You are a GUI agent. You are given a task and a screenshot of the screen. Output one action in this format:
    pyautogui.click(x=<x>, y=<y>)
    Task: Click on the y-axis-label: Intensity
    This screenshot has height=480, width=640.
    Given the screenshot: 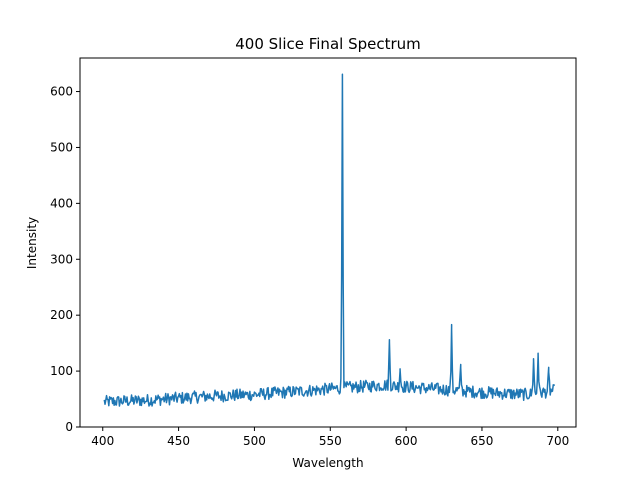 What is the action you would take?
    pyautogui.click(x=32, y=243)
    